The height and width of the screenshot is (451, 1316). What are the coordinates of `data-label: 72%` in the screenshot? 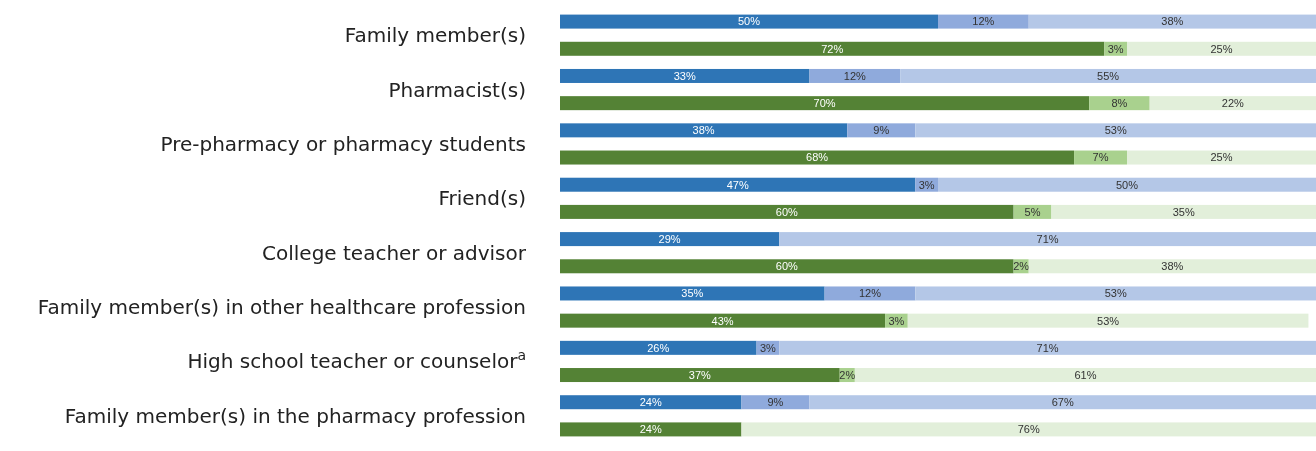 It's located at (832, 48).